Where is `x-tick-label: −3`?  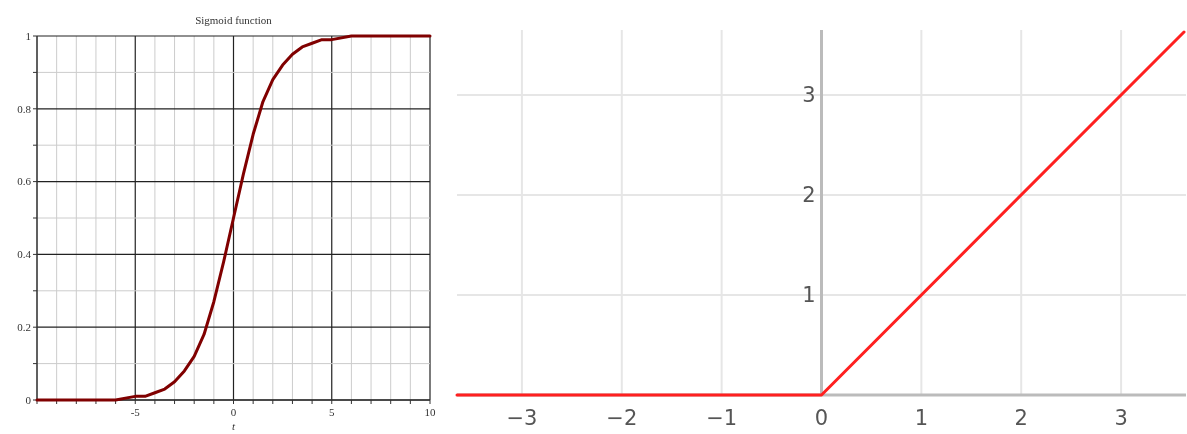
x-tick-label: −3 is located at coordinates (522, 418).